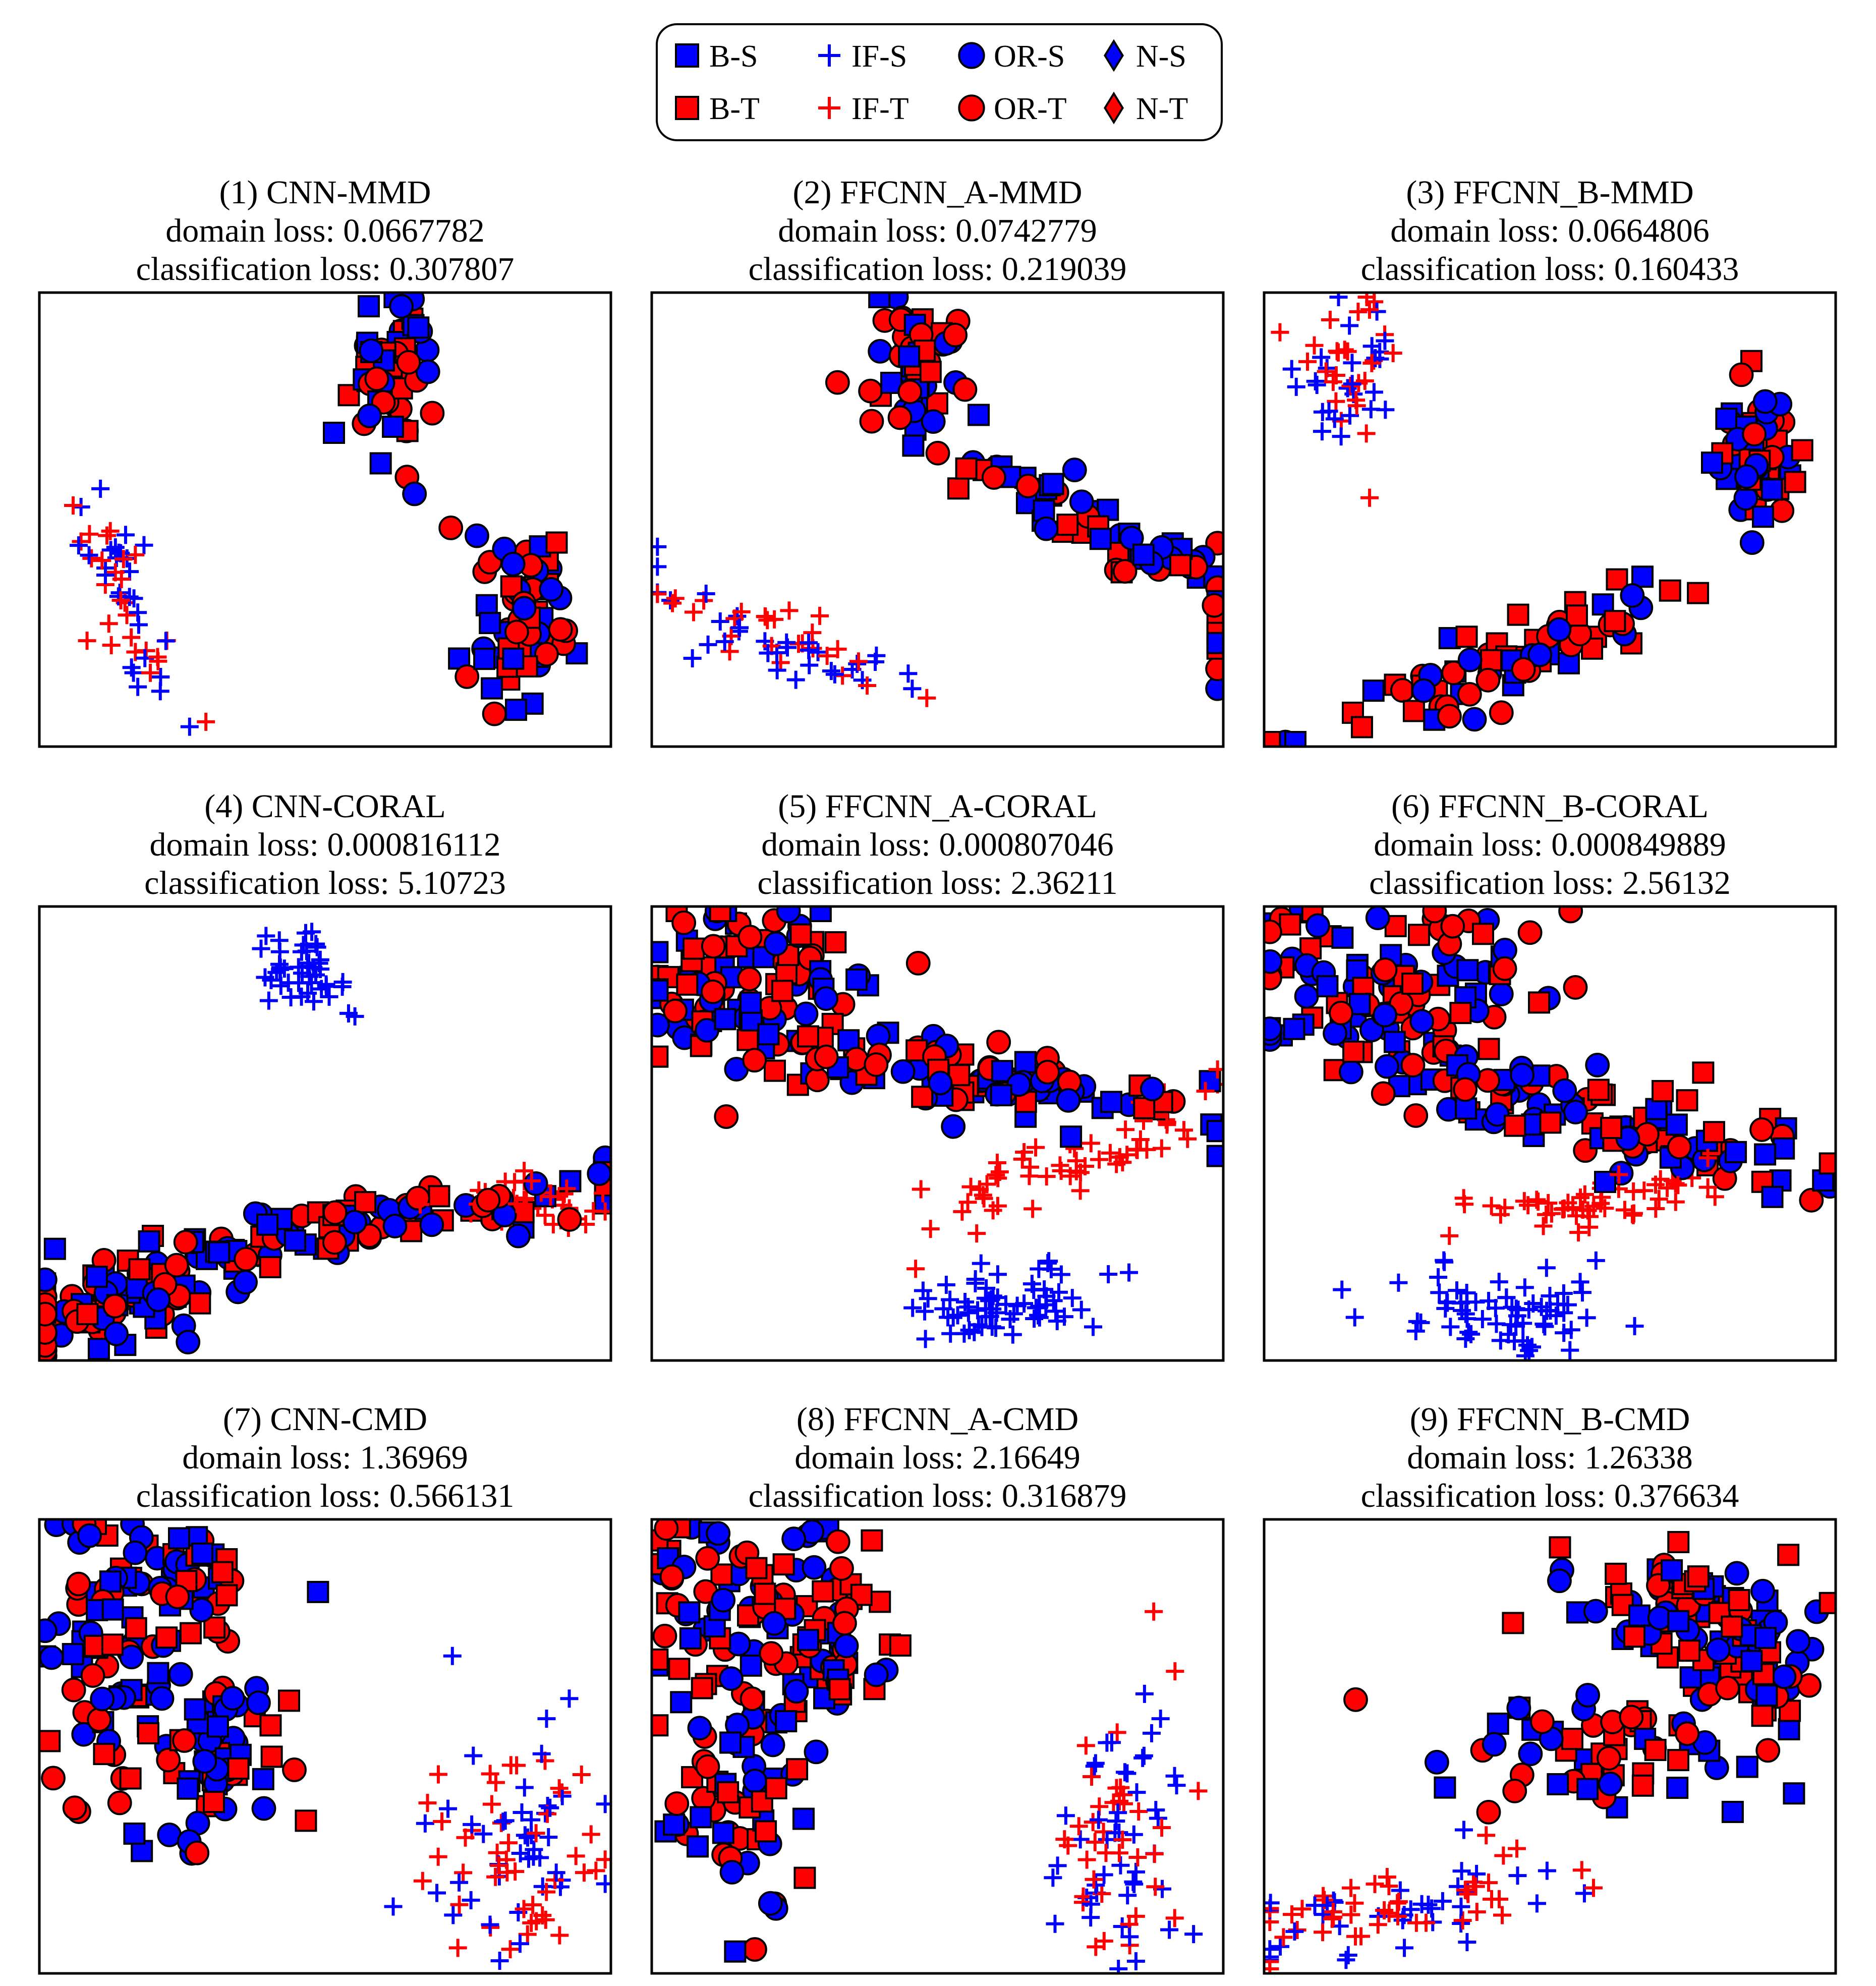 This screenshot has height=1986, width=1876. What do you see at coordinates (1550, 1496) in the screenshot?
I see `subplot-classification-loss: classification loss: 0.376634` at bounding box center [1550, 1496].